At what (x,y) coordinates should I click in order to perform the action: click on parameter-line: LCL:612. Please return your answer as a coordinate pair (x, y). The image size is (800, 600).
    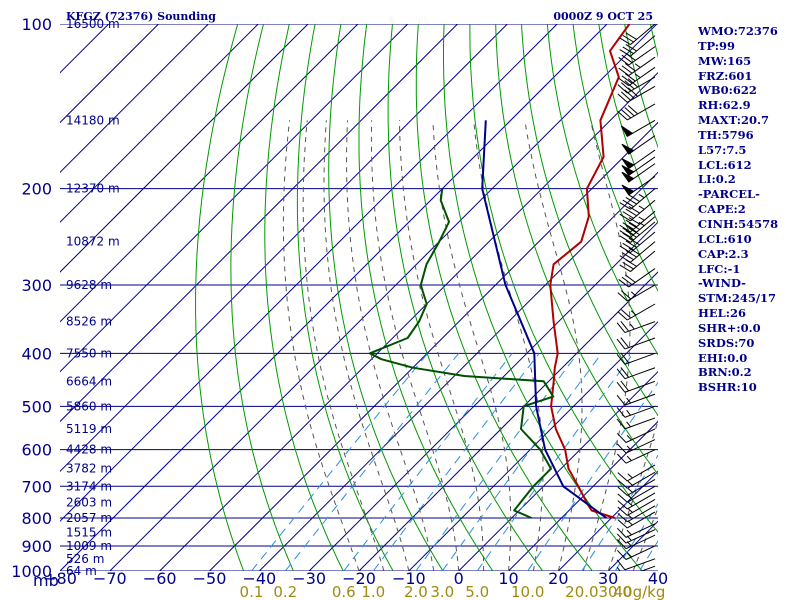
    Looking at the image, I should click on (725, 164).